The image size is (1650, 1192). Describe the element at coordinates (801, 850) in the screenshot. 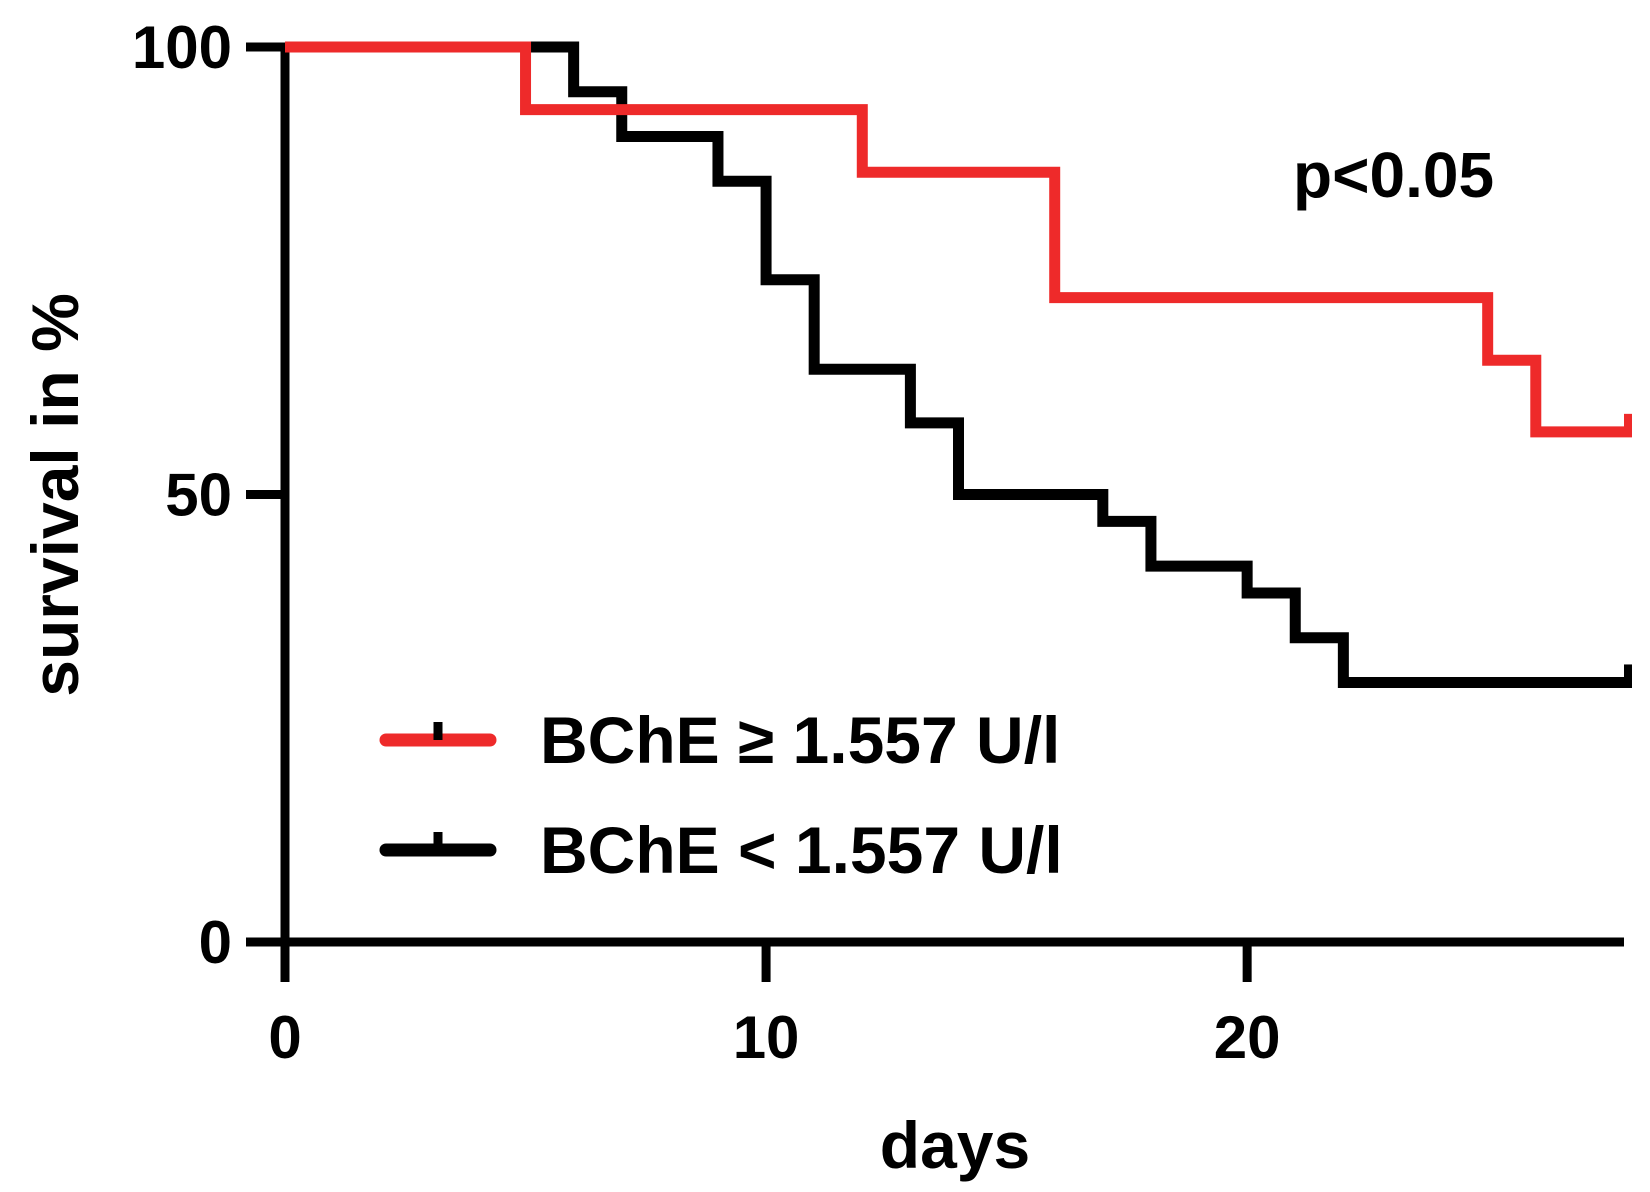

I see `legend-label-low-bche: BChE < 1.557 U/l` at that location.